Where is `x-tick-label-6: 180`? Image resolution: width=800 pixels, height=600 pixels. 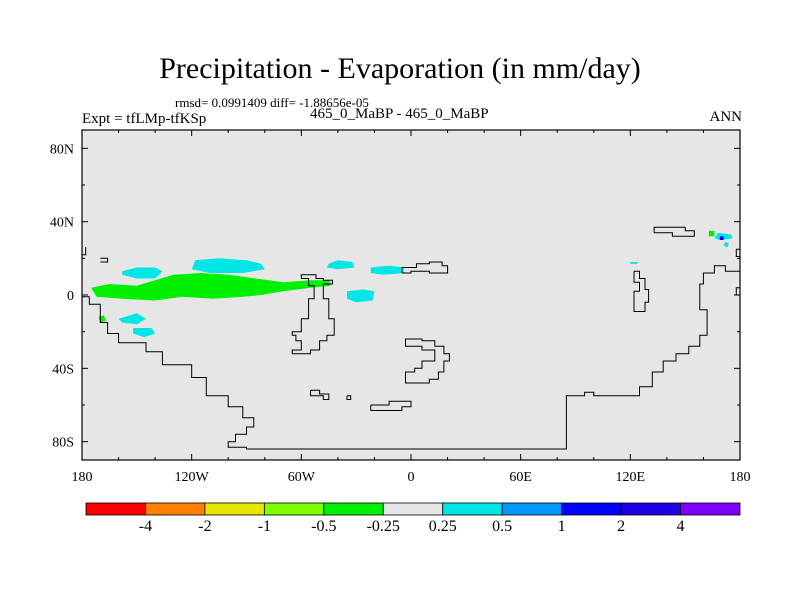
x-tick-label-6: 180 is located at coordinates (740, 477).